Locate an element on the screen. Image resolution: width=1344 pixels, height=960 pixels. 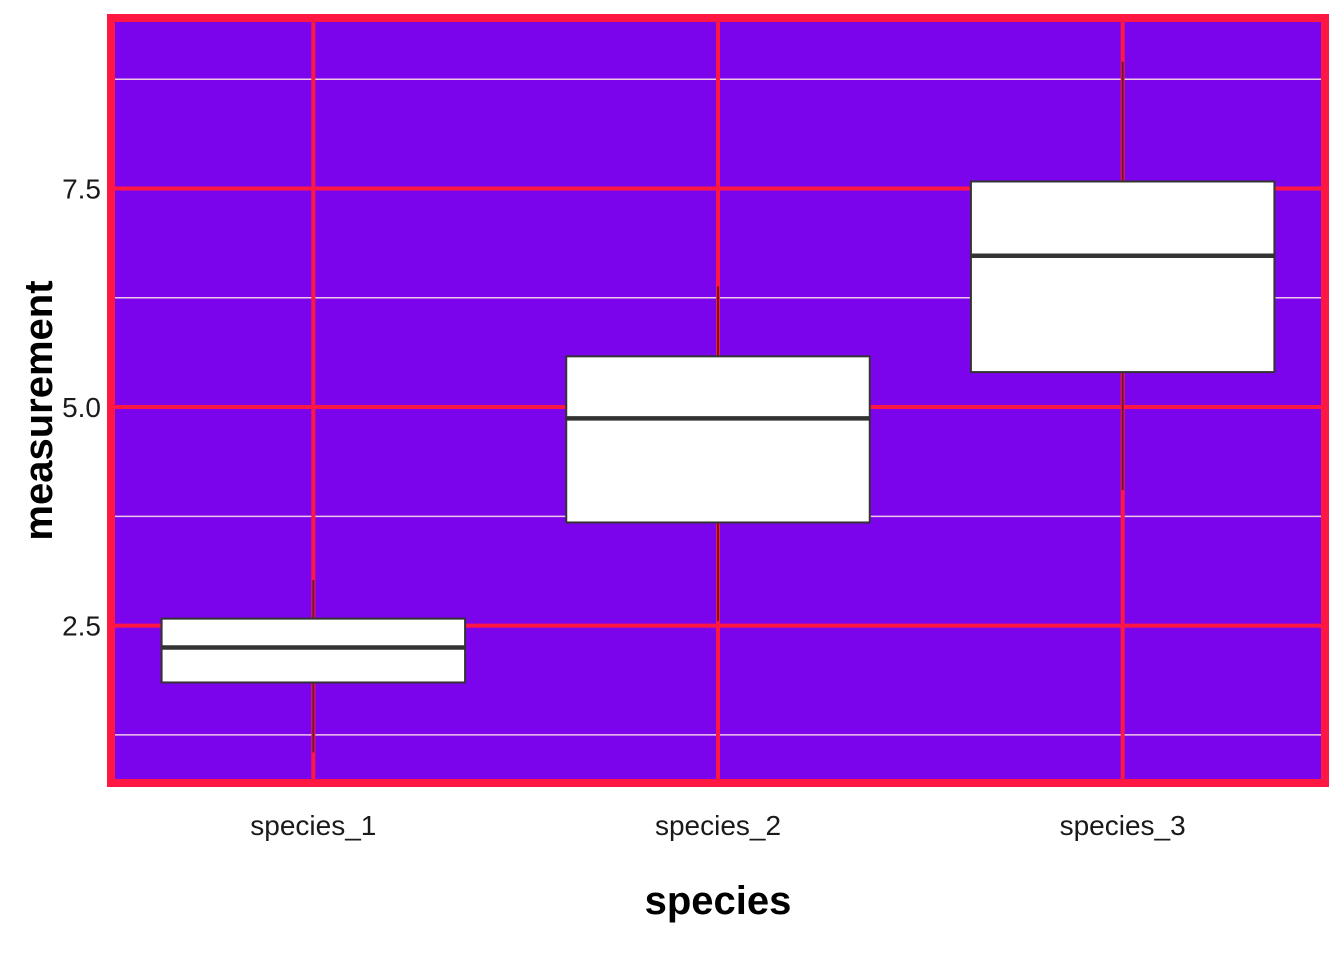
y-tick-label-2.5: 2.5 is located at coordinates (81, 626).